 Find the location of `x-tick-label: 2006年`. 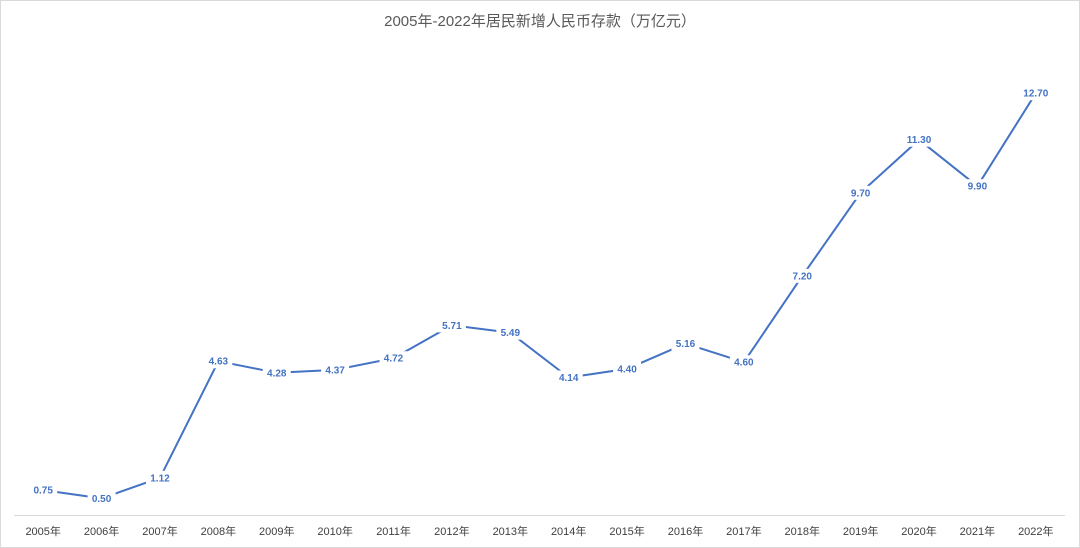

x-tick-label: 2006年 is located at coordinates (101, 531).